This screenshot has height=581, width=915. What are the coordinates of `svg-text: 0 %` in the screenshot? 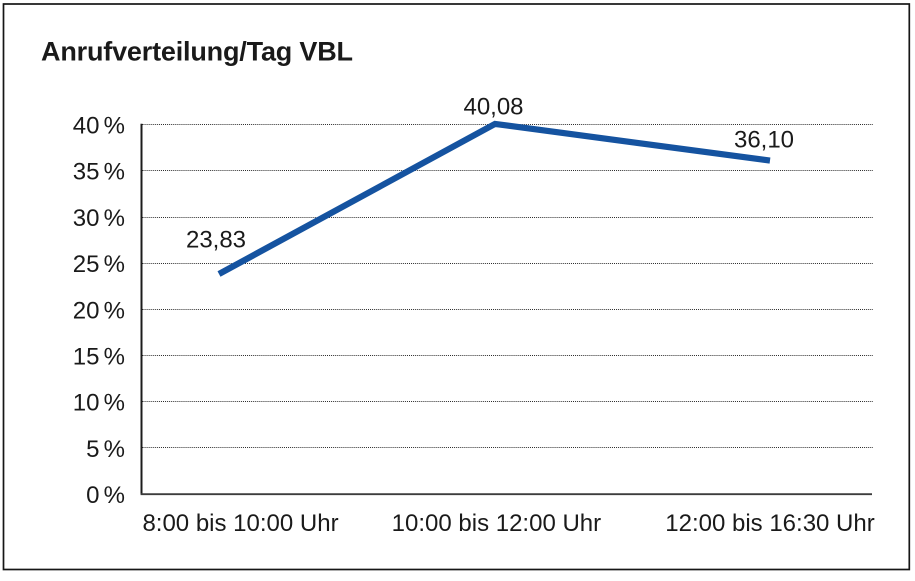 It's located at (105, 495).